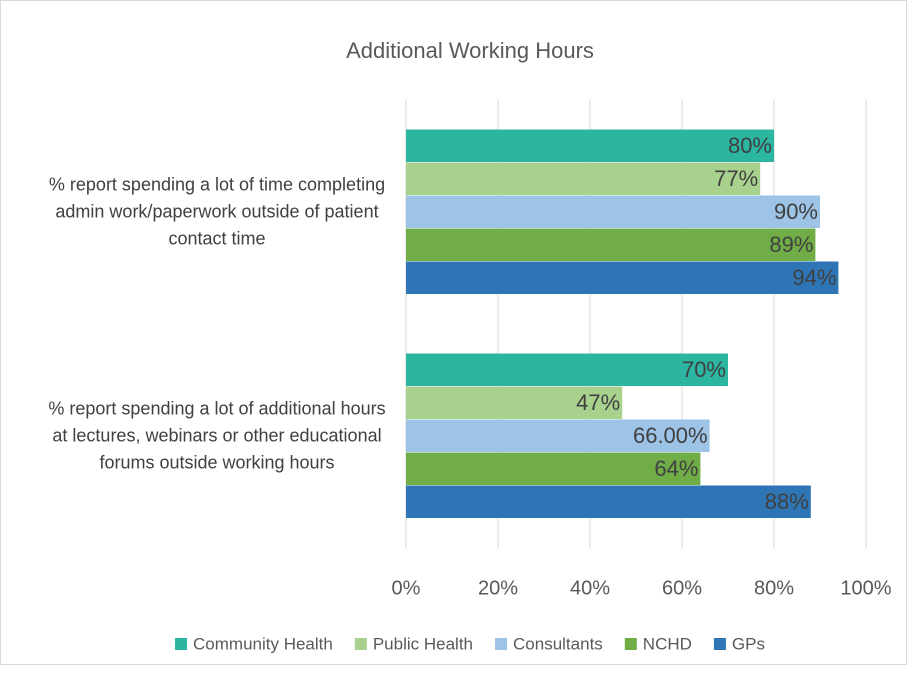 This screenshot has height=675, width=916. I want to click on value-label: 66.00%, so click(670, 435).